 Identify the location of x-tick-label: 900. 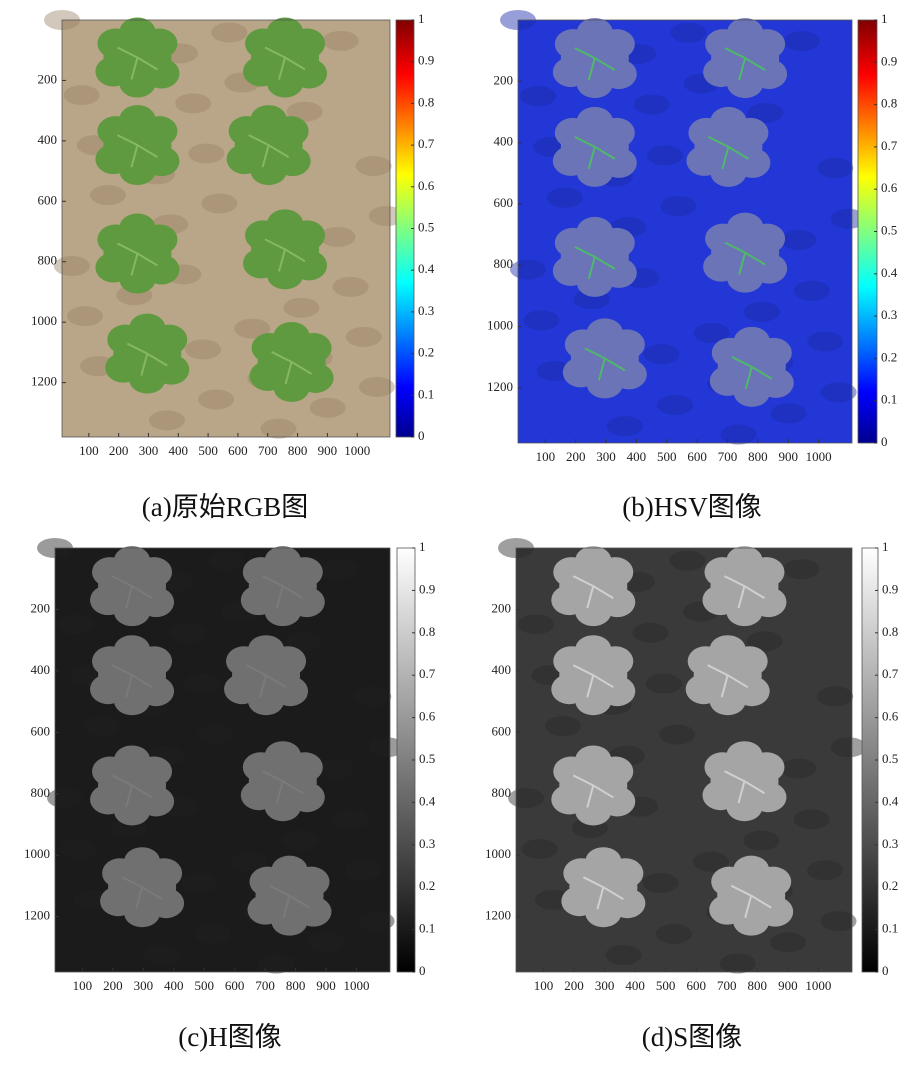
(788, 985).